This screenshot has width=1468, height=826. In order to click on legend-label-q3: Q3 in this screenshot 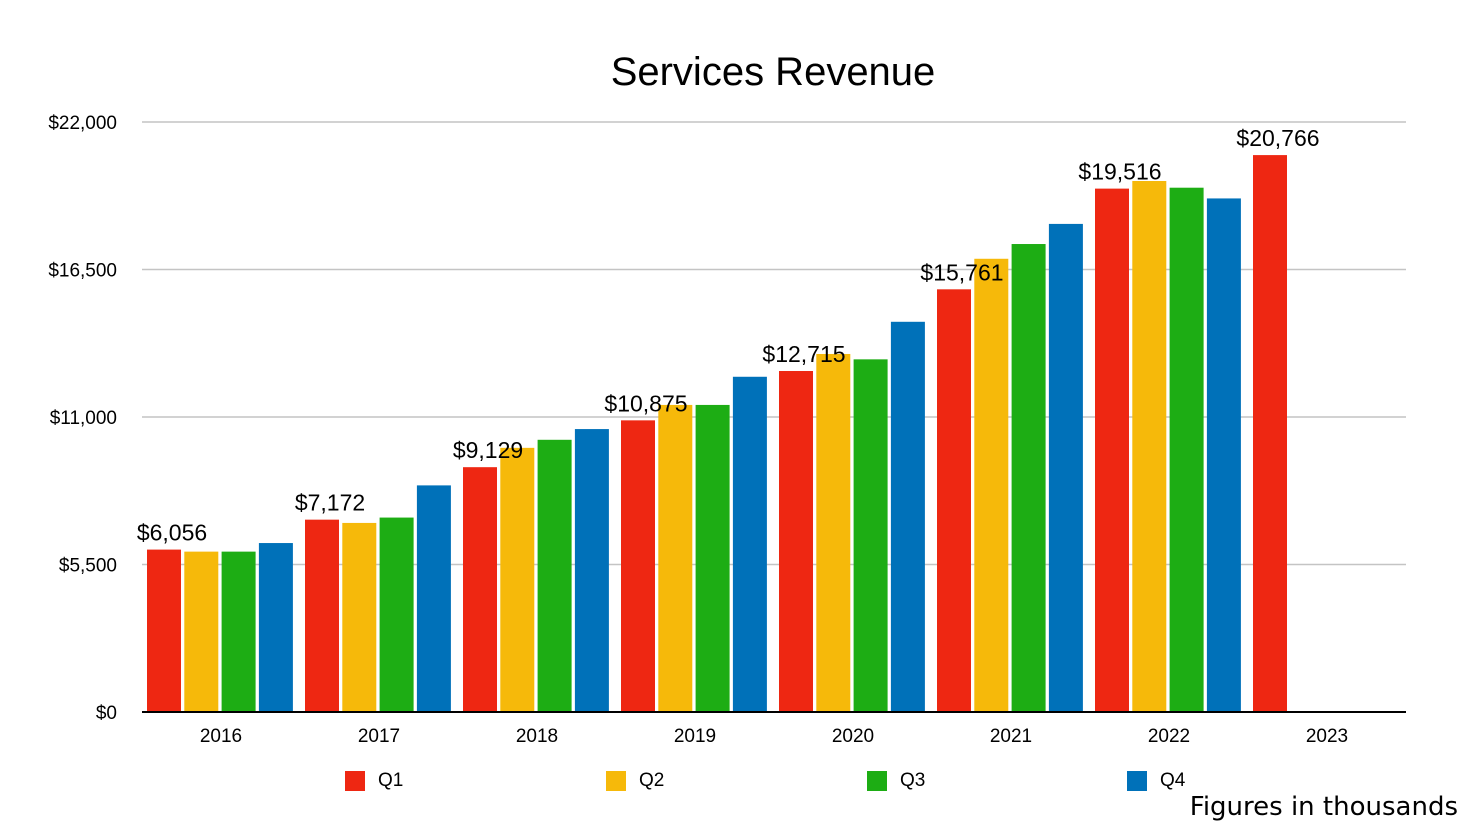, I will do `click(913, 780)`.